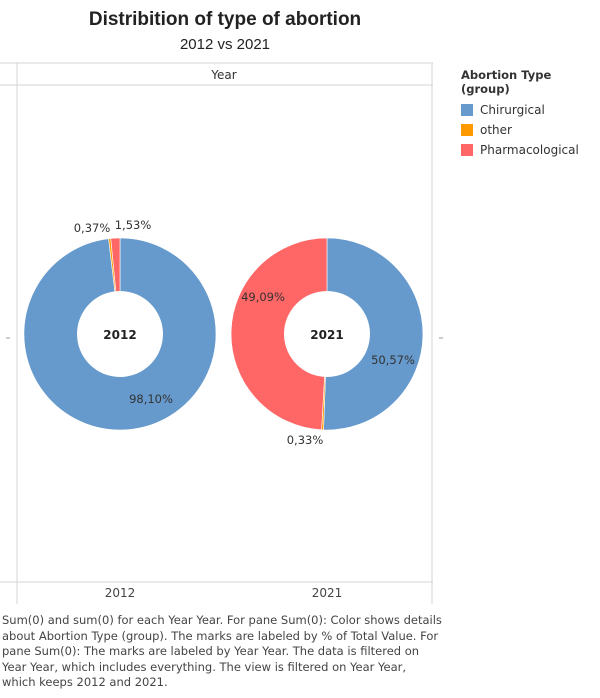 The width and height of the screenshot is (600, 698). I want to click on donut-hole-2021, so click(327, 334).